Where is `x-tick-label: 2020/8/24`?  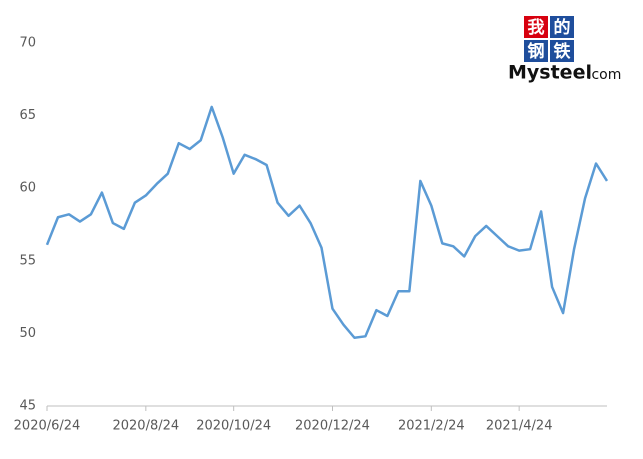 x-tick-label: 2020/8/24 is located at coordinates (145, 426).